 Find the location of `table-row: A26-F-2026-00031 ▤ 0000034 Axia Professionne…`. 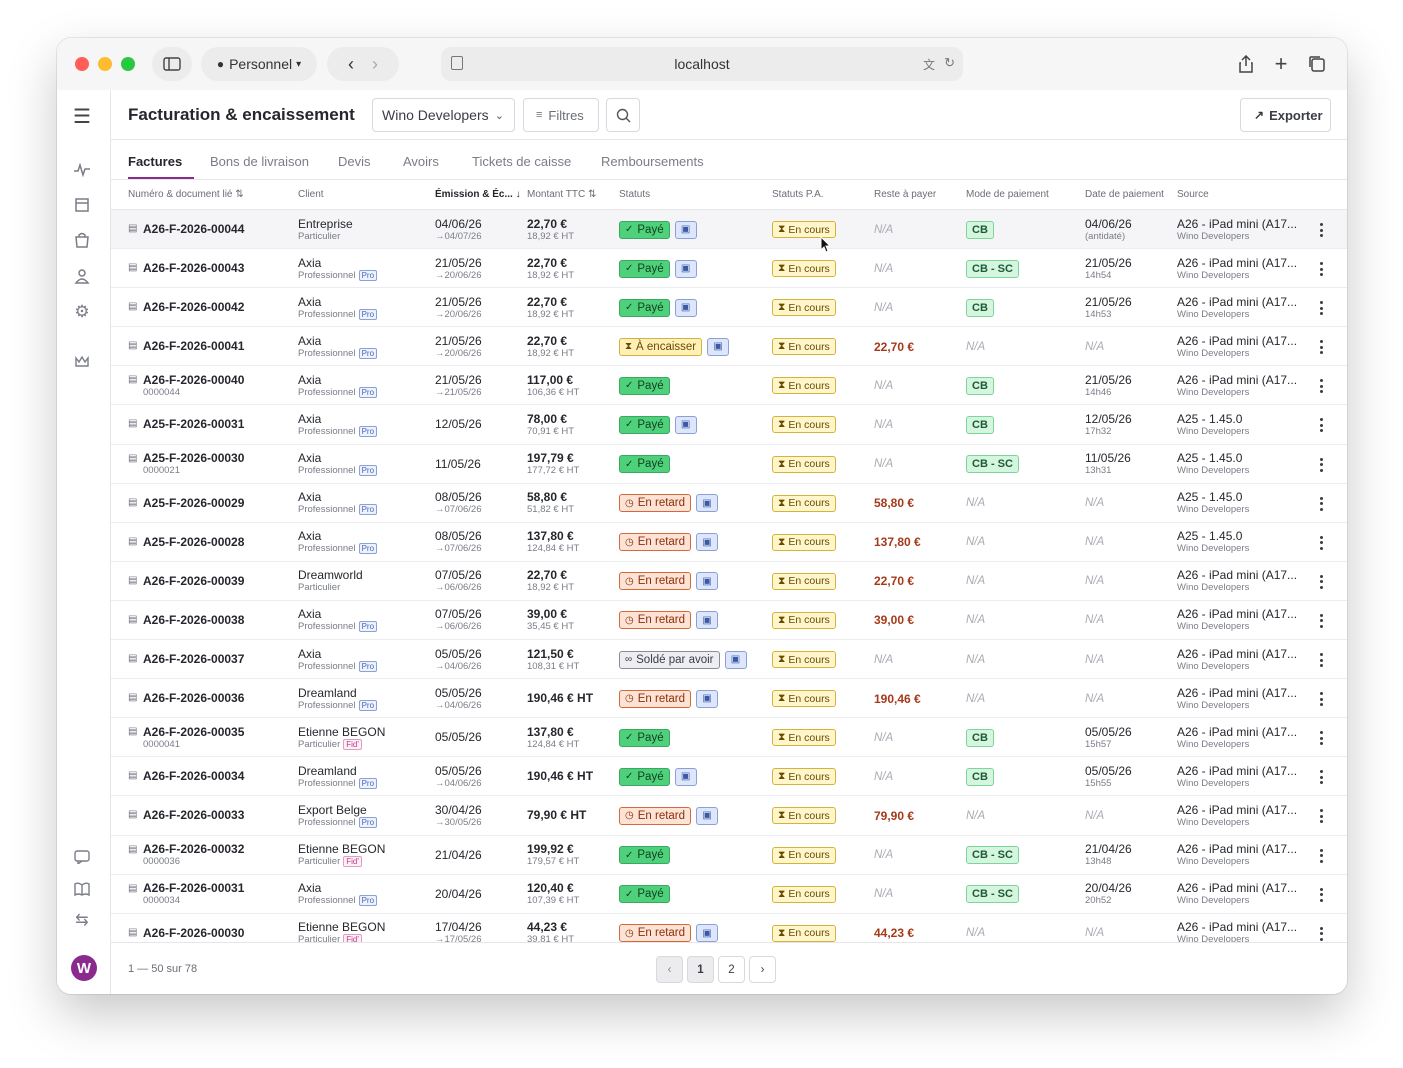

table-row: A26-F-2026-00031 ▤ 0000034 Axia Professionne… is located at coordinates (729, 894).